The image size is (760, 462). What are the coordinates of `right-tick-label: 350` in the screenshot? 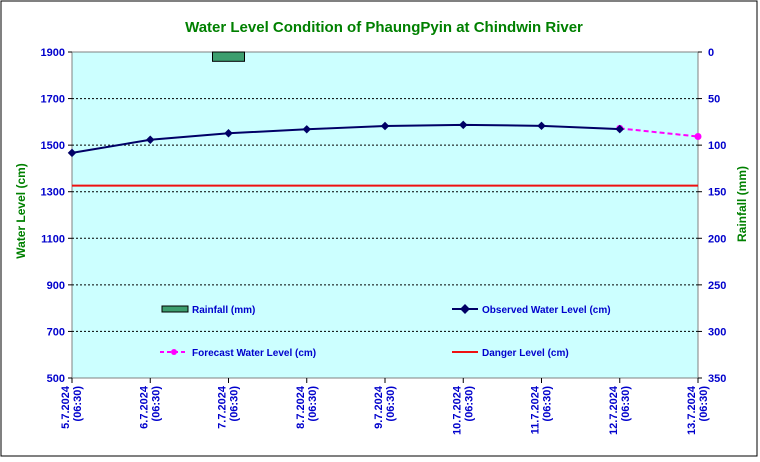 It's located at (717, 379).